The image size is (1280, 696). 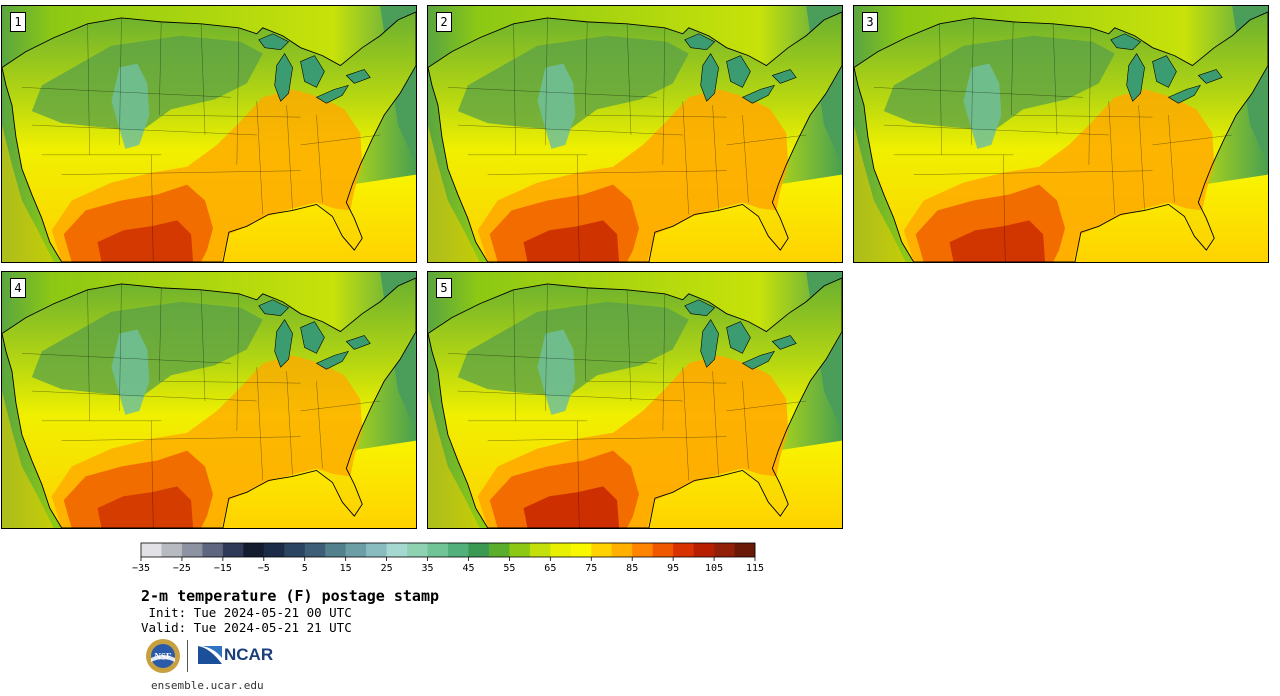 I want to click on init-time: Init: Tue 2024-05-21 00 UTC, so click(x=246, y=612).